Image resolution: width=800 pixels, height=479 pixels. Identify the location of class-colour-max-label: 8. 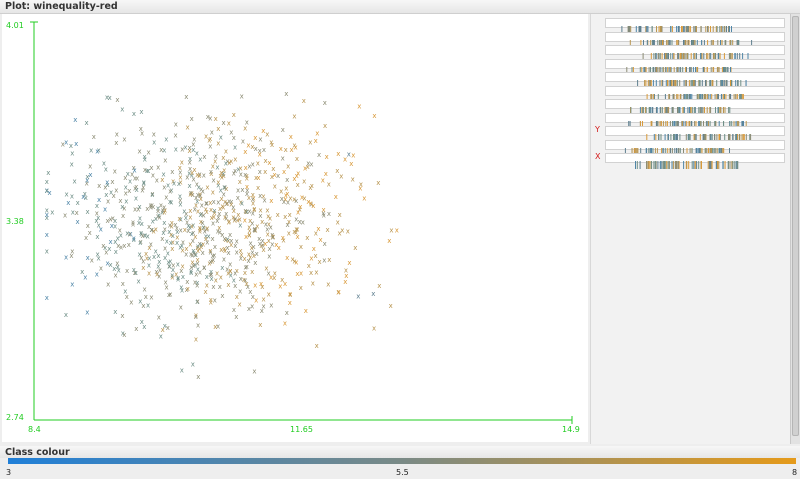
(795, 472).